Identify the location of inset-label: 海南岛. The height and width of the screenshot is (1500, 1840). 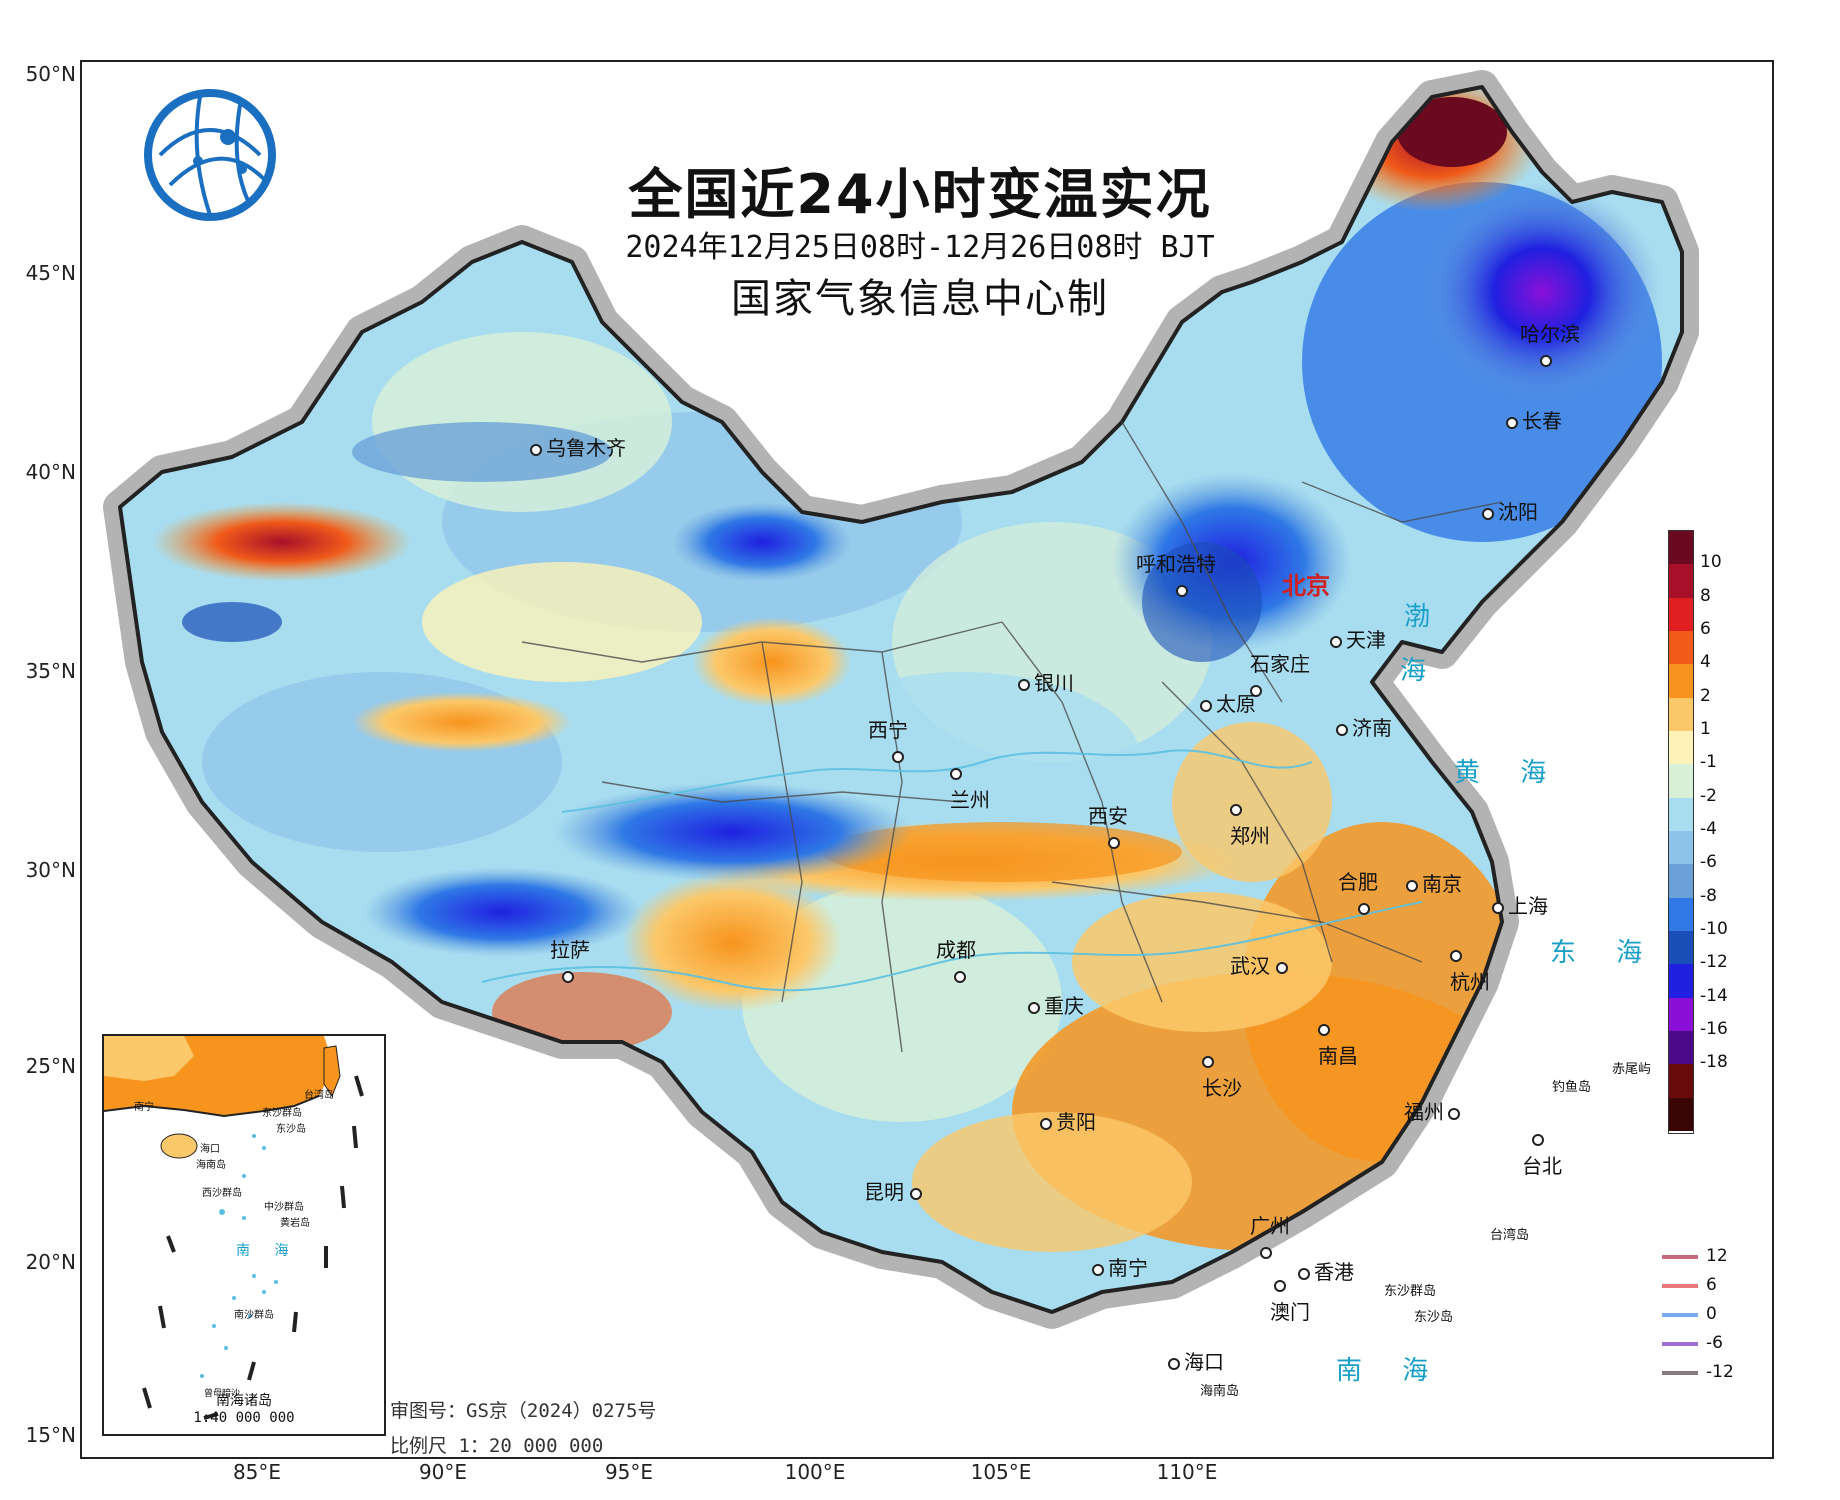
(211, 1165).